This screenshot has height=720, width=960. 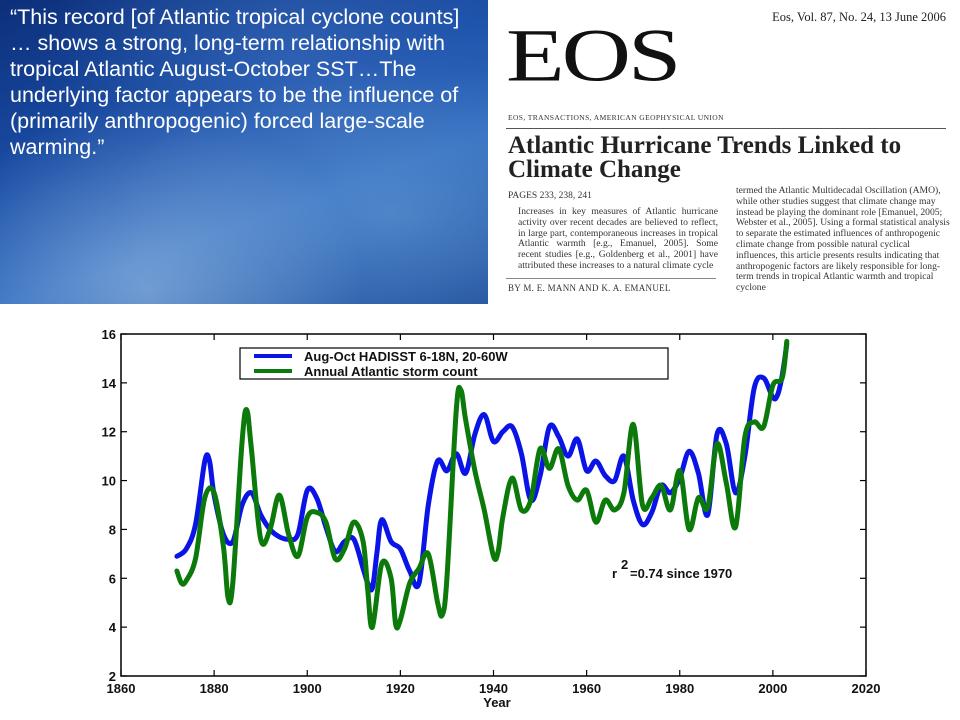 I want to click on annotation-superscript: 2, so click(x=624, y=564).